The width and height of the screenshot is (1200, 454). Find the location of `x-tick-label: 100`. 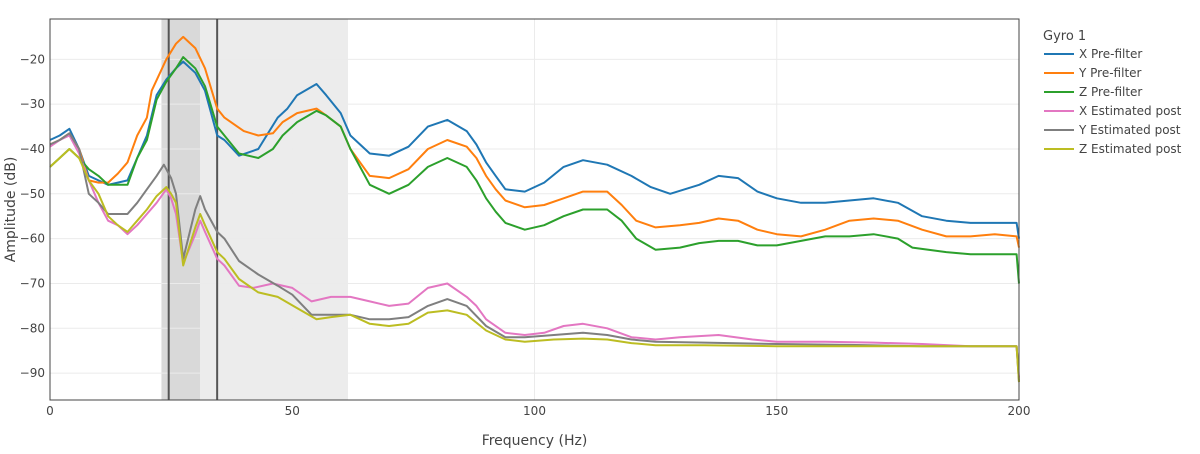

x-tick-label: 100 is located at coordinates (534, 411).